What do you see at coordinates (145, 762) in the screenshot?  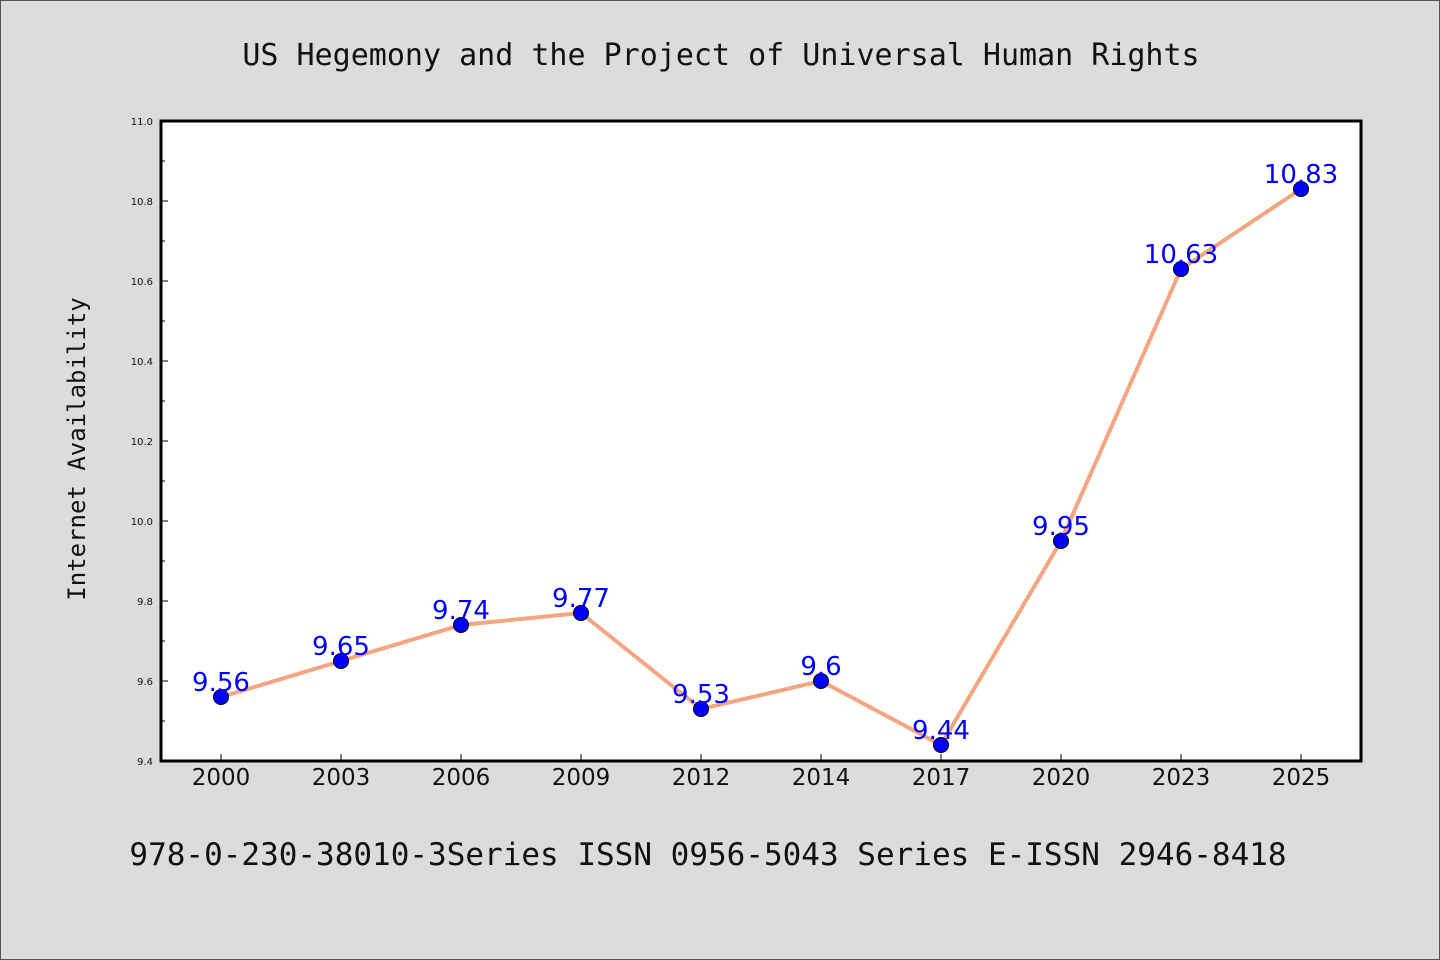 I see `y-tick-label: 9.4` at bounding box center [145, 762].